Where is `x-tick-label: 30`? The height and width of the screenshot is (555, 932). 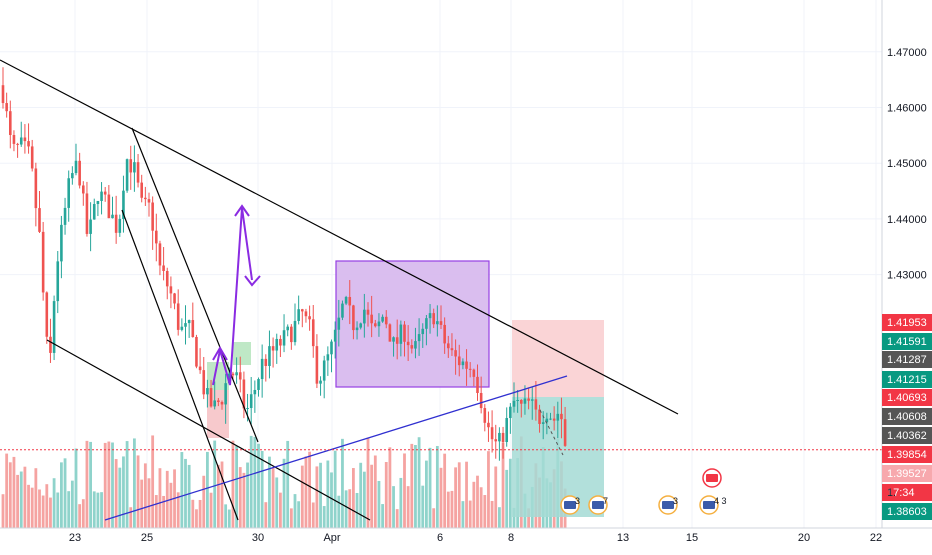 x-tick-label: 30 is located at coordinates (258, 538).